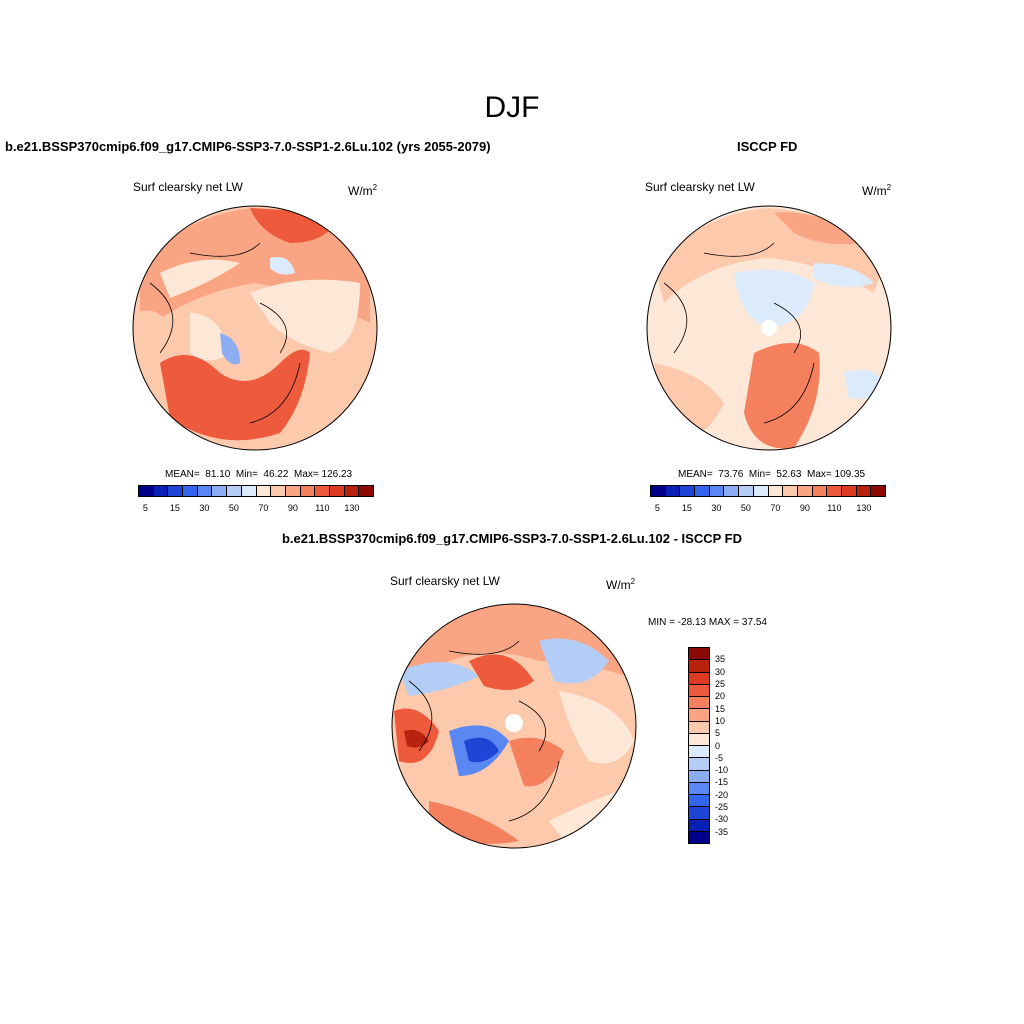  Describe the element at coordinates (363, 190) in the screenshot. I see `model-units-label: W/m2` at that location.